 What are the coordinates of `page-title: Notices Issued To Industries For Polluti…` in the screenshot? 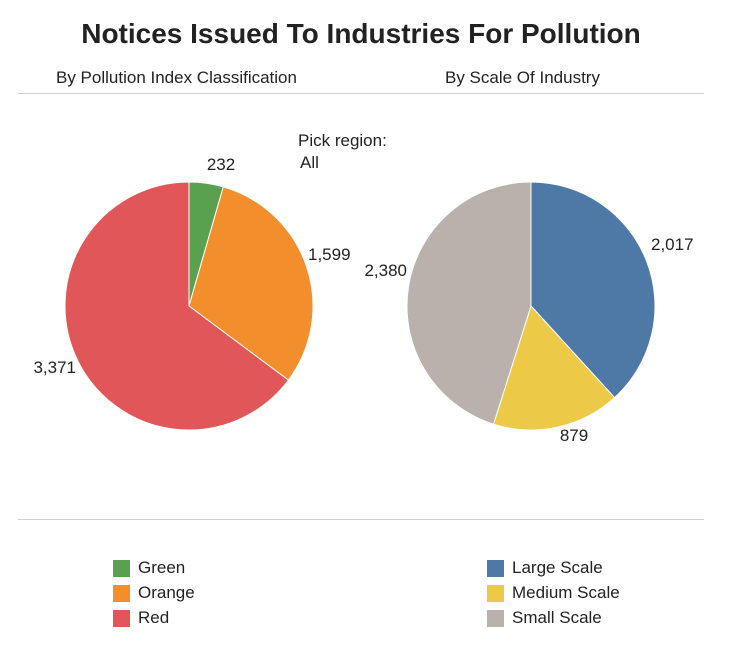 It's located at (361, 33).